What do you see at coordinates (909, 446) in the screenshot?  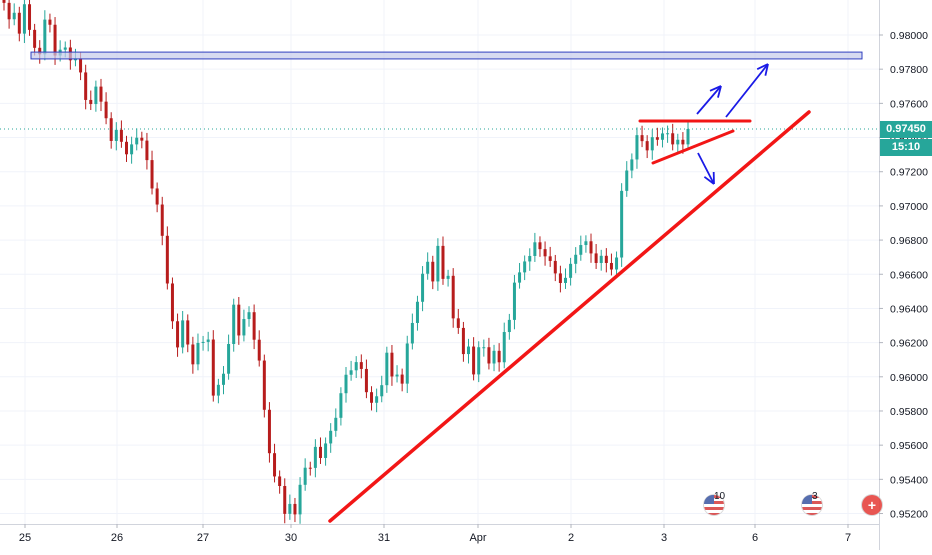 I see `y-tick-label: 0.95600` at bounding box center [909, 446].